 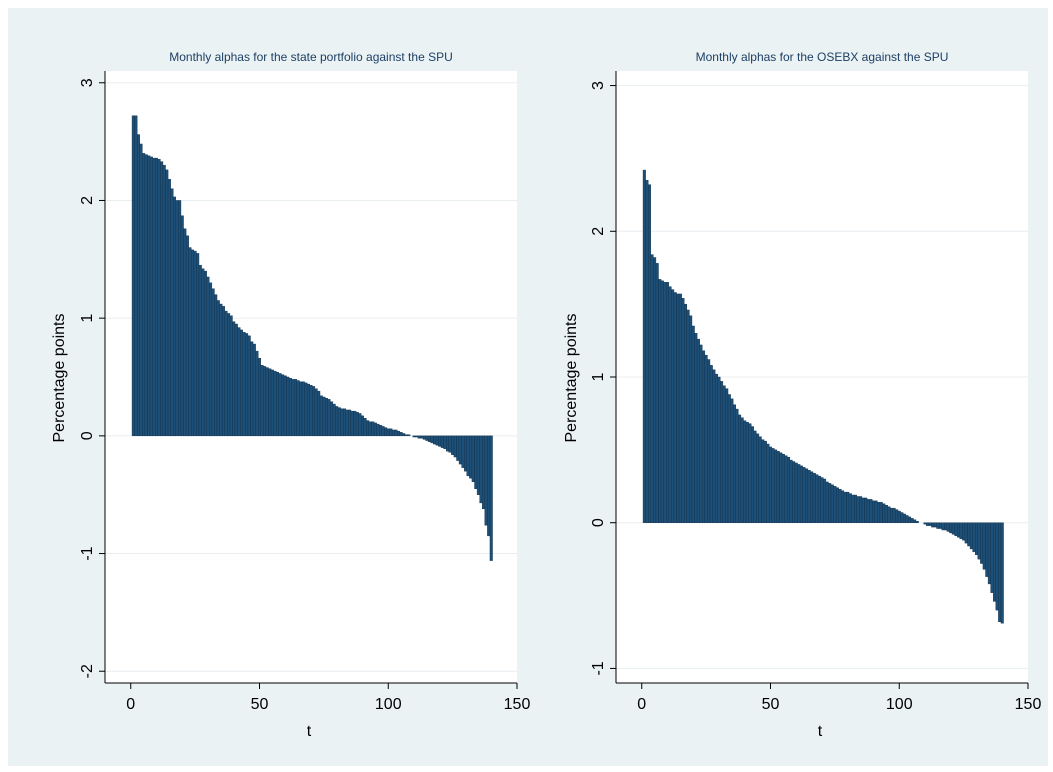 What do you see at coordinates (388, 704) in the screenshot?
I see `x-tick-label-left-2: 100` at bounding box center [388, 704].